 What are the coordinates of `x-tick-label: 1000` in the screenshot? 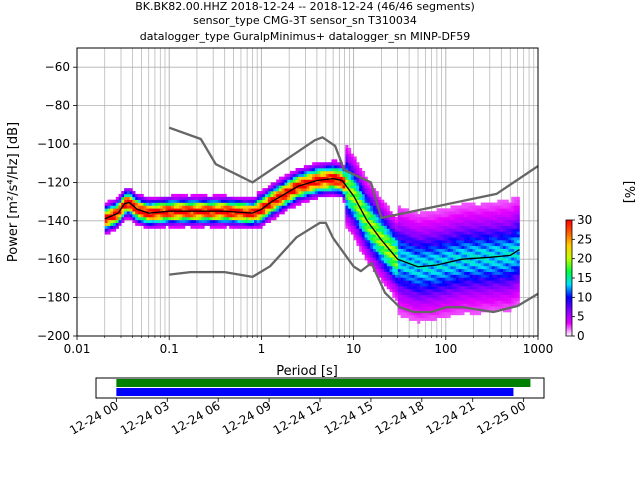 It's located at (538, 349).